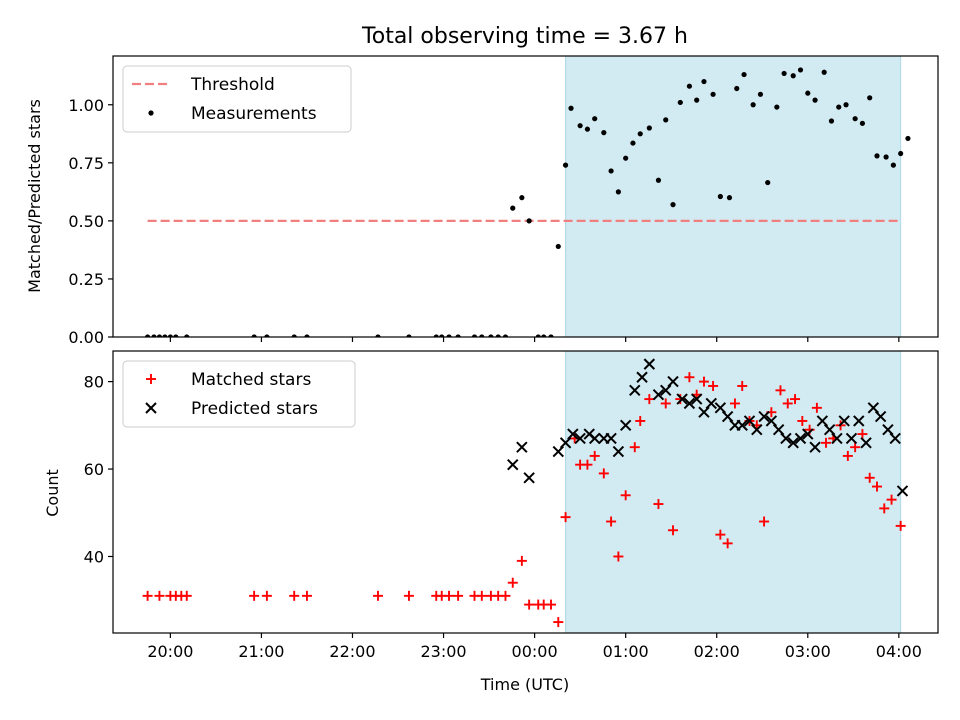 The height and width of the screenshot is (720, 960). Describe the element at coordinates (626, 651) in the screenshot. I see `x-tick-label: 01:00` at that location.